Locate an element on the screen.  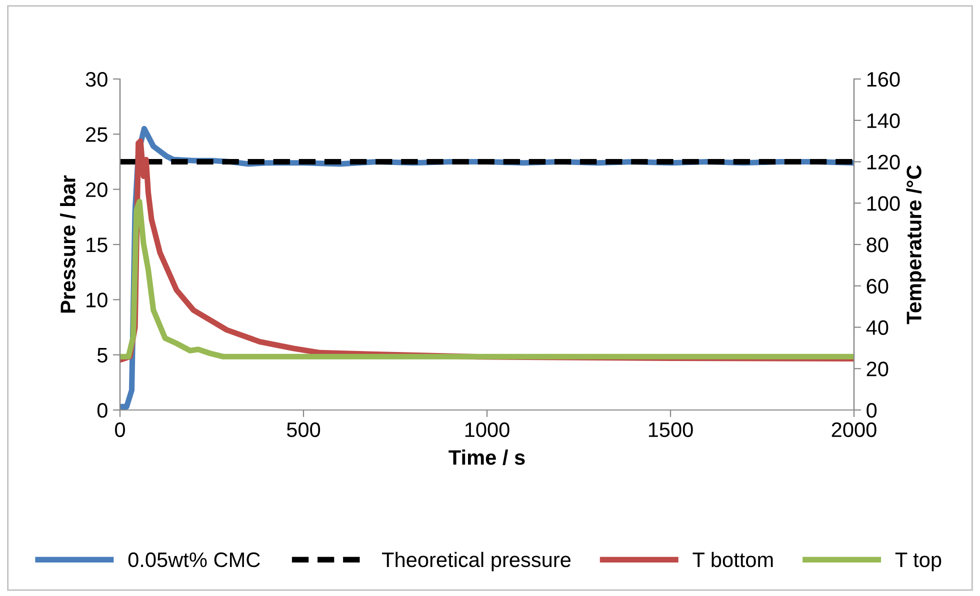
y-tick-label: 10 is located at coordinates (97, 300).